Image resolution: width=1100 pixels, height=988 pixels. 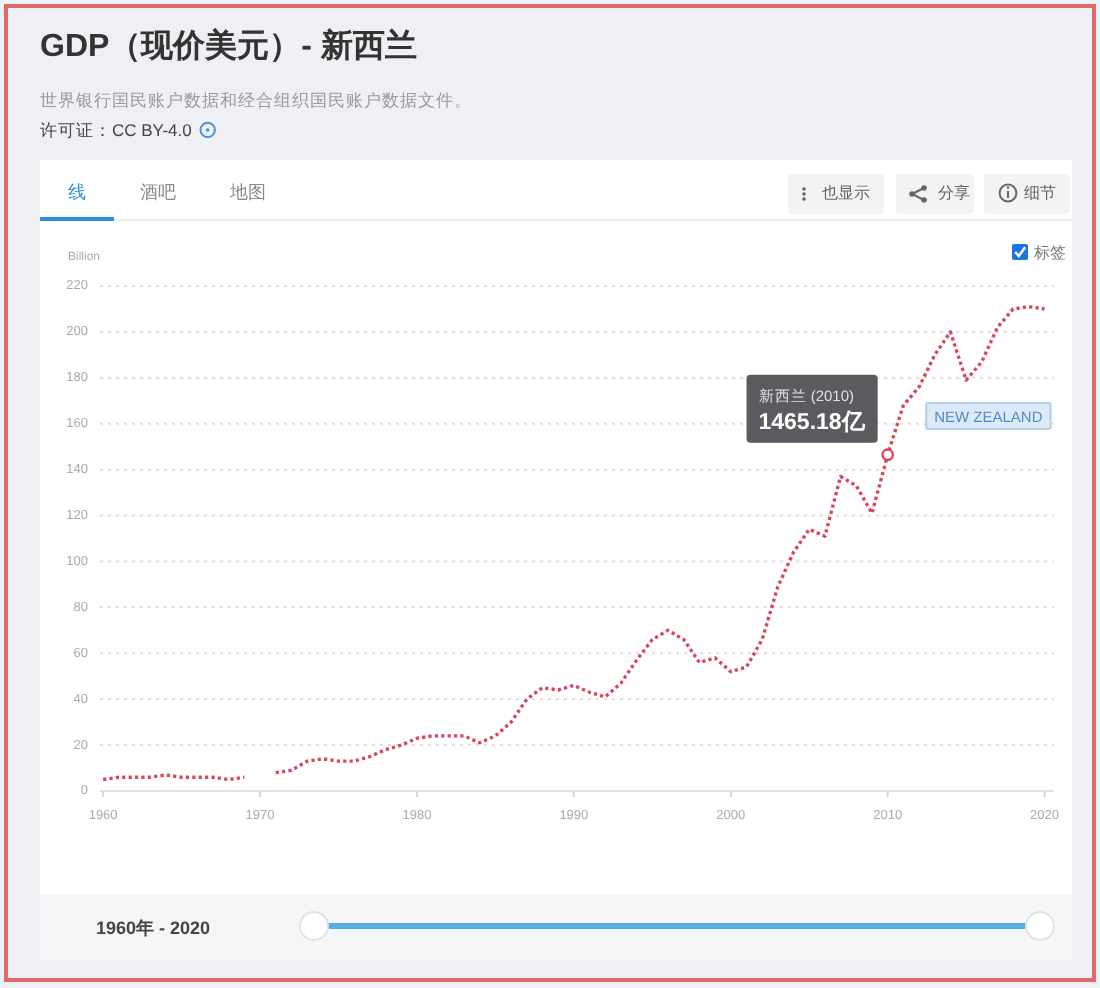 I want to click on text: 许可证：CC BY-4.0, so click(x=116, y=130).